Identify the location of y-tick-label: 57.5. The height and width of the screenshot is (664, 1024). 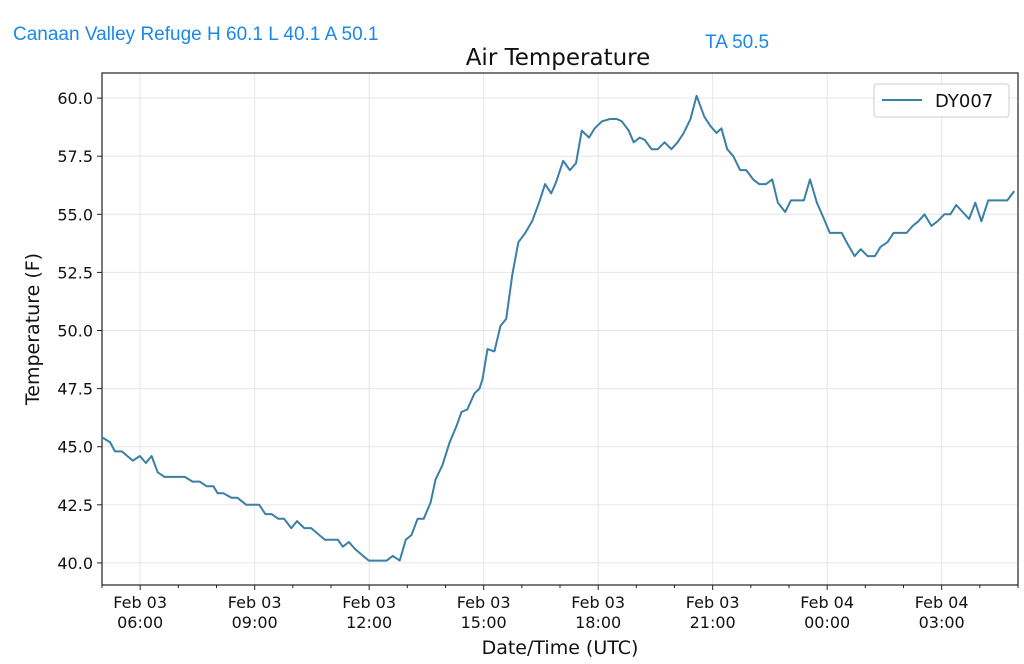
(75, 156).